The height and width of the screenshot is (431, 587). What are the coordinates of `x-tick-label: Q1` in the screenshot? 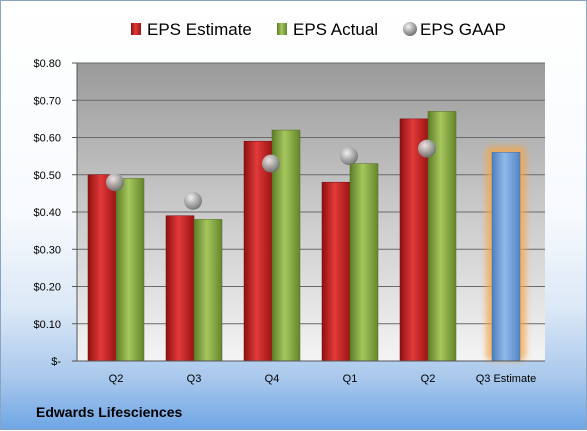 It's located at (350, 379).